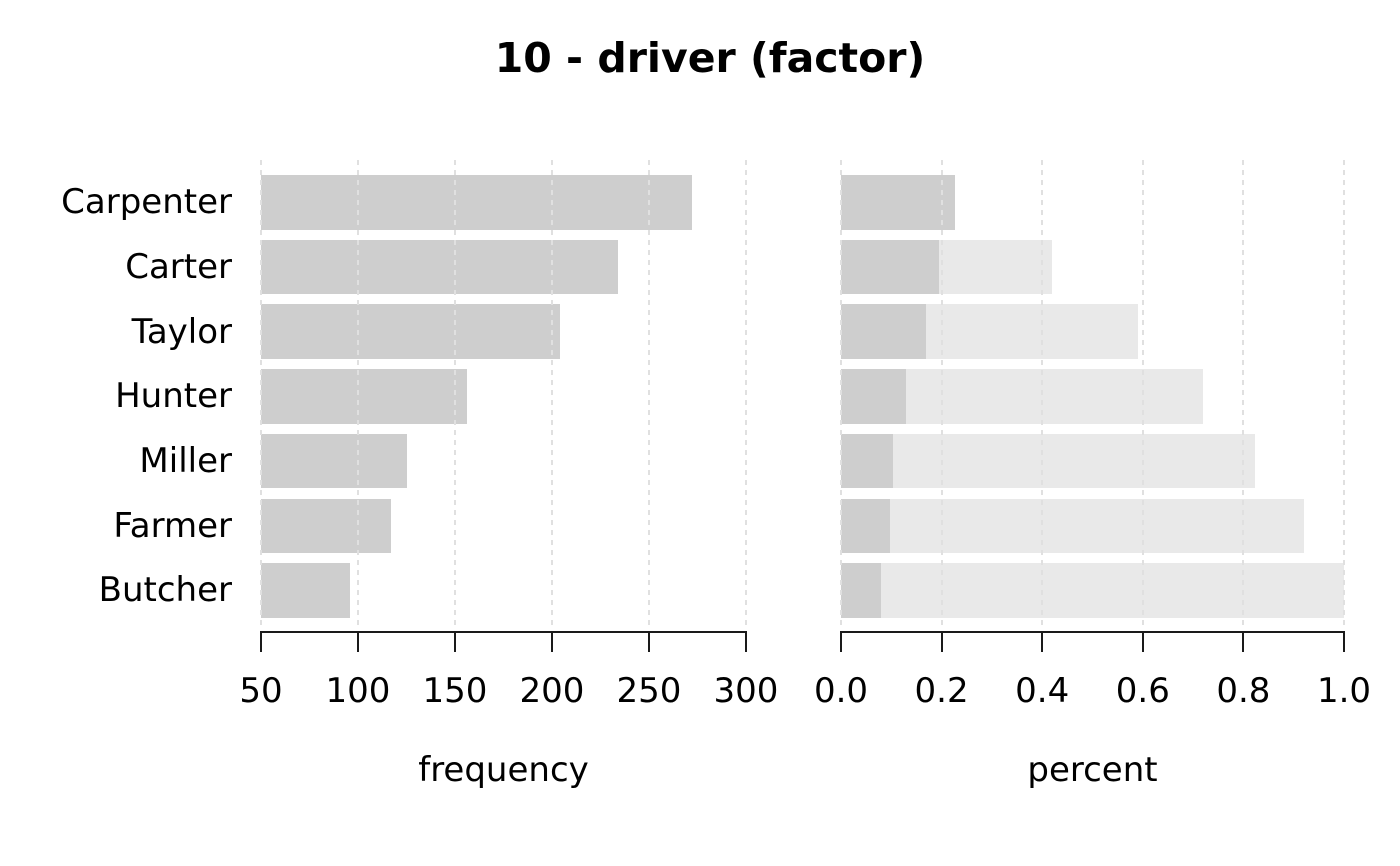 This screenshot has width=1400, height=866. I want to click on bar-frequency-farmer, so click(326, 525).